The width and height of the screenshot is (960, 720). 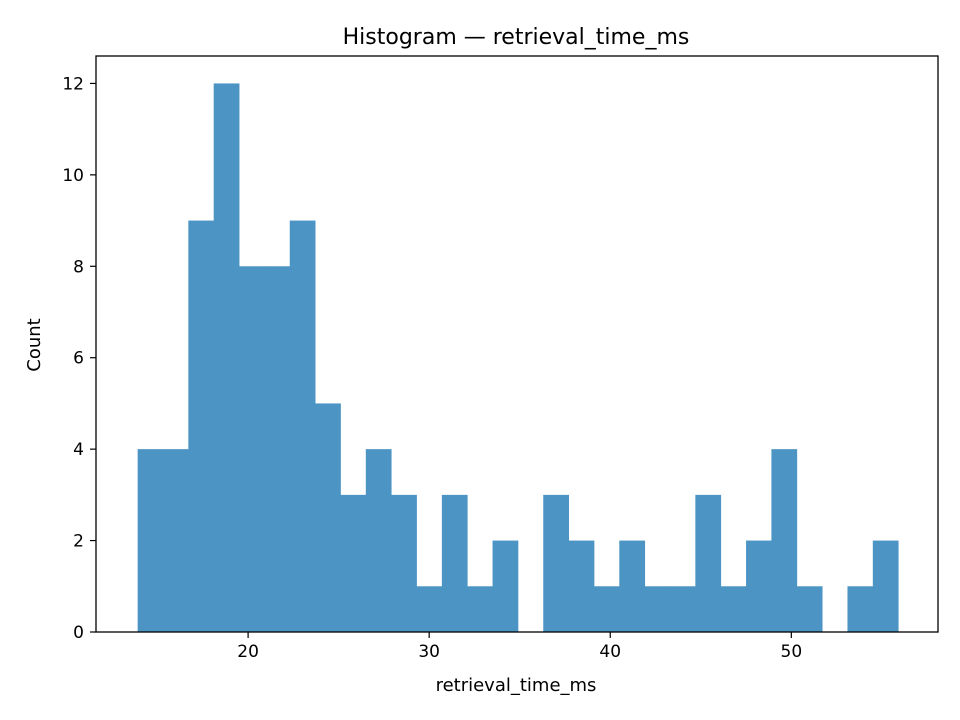 I want to click on y-tick-label: 8, so click(x=78, y=267).